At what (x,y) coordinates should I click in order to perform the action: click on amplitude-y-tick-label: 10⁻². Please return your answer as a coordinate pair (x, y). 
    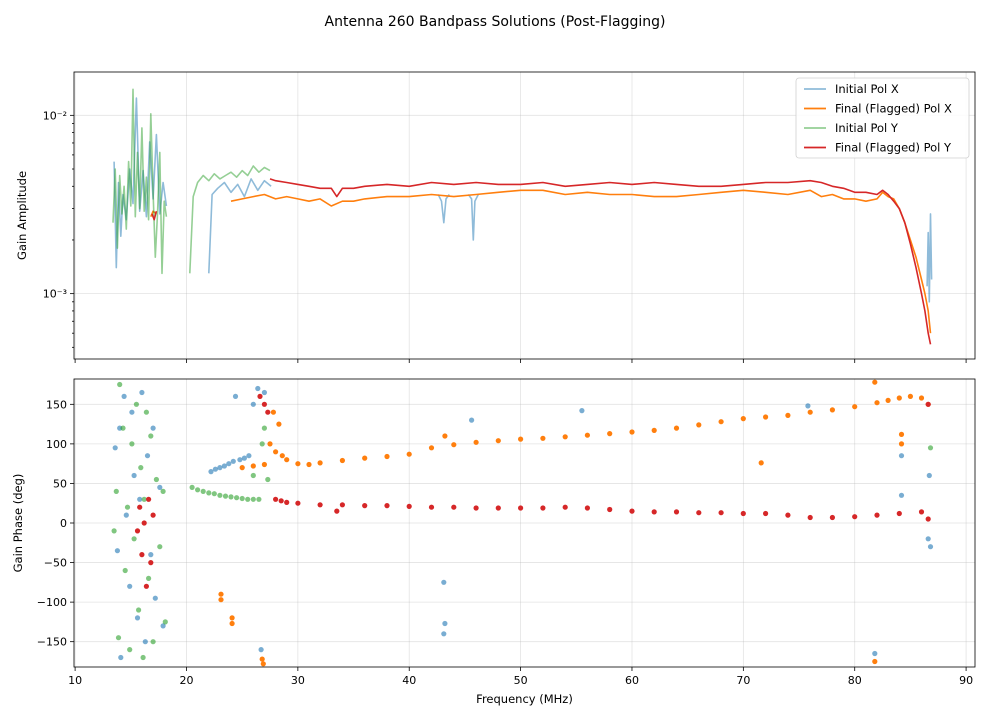
    Looking at the image, I should click on (55, 115).